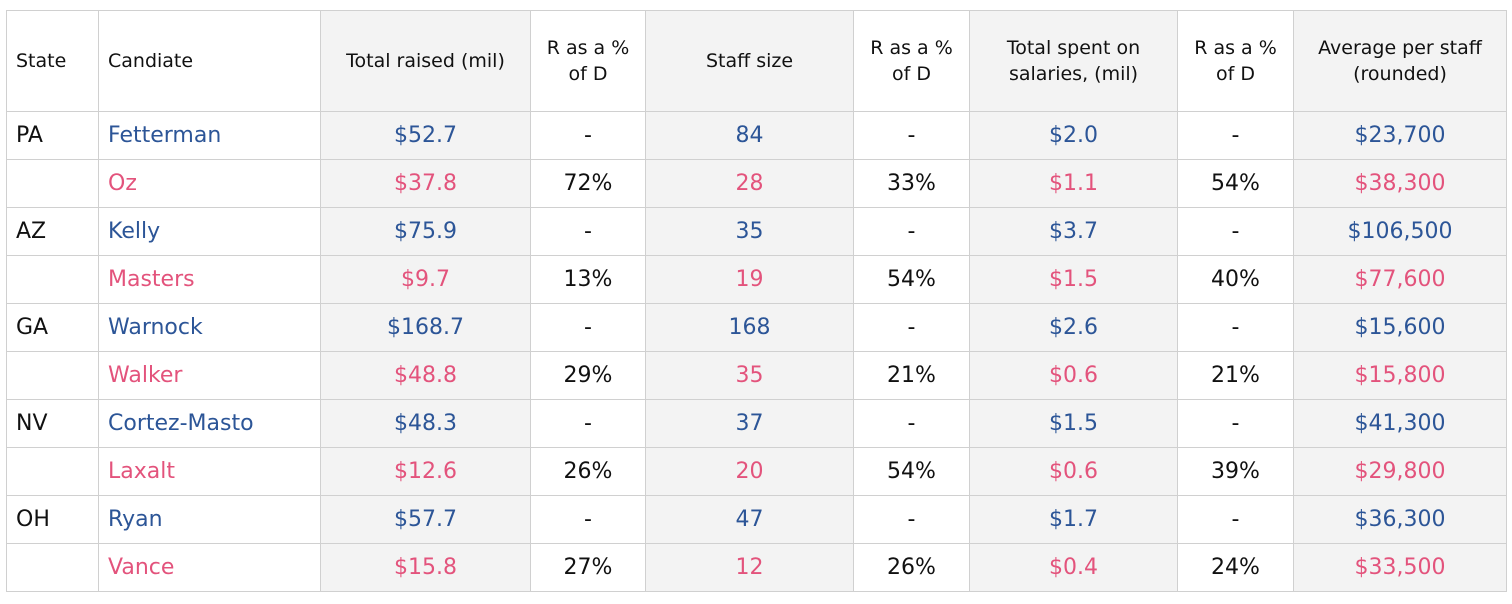  Describe the element at coordinates (209, 327) in the screenshot. I see `candidate-cell: Warnock` at that location.